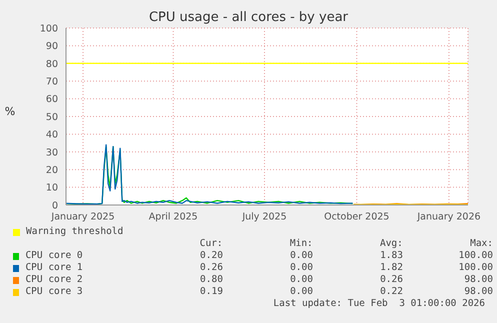 This screenshot has height=323, width=497. Describe the element at coordinates (52, 64) in the screenshot. I see `y-tick-label: 80` at that location.